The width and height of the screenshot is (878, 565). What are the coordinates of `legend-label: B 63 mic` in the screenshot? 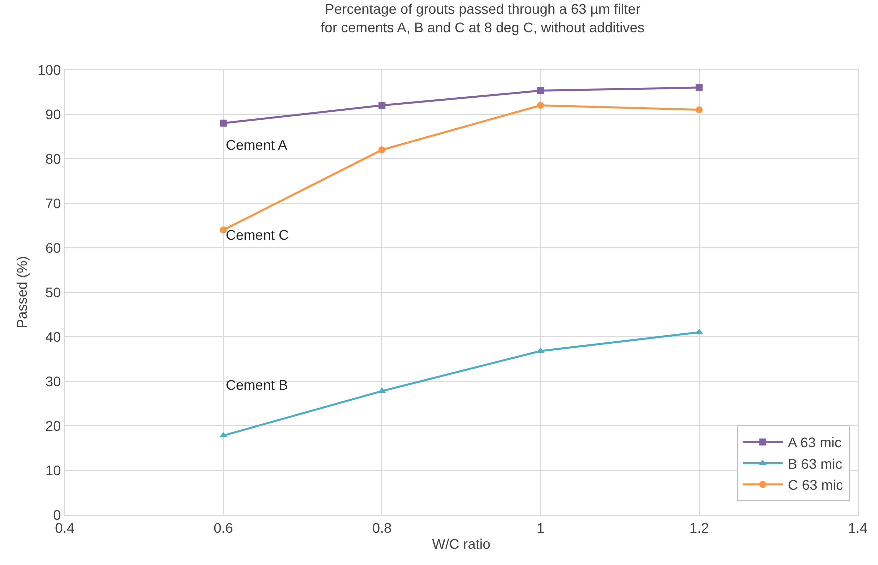 It's located at (815, 464).